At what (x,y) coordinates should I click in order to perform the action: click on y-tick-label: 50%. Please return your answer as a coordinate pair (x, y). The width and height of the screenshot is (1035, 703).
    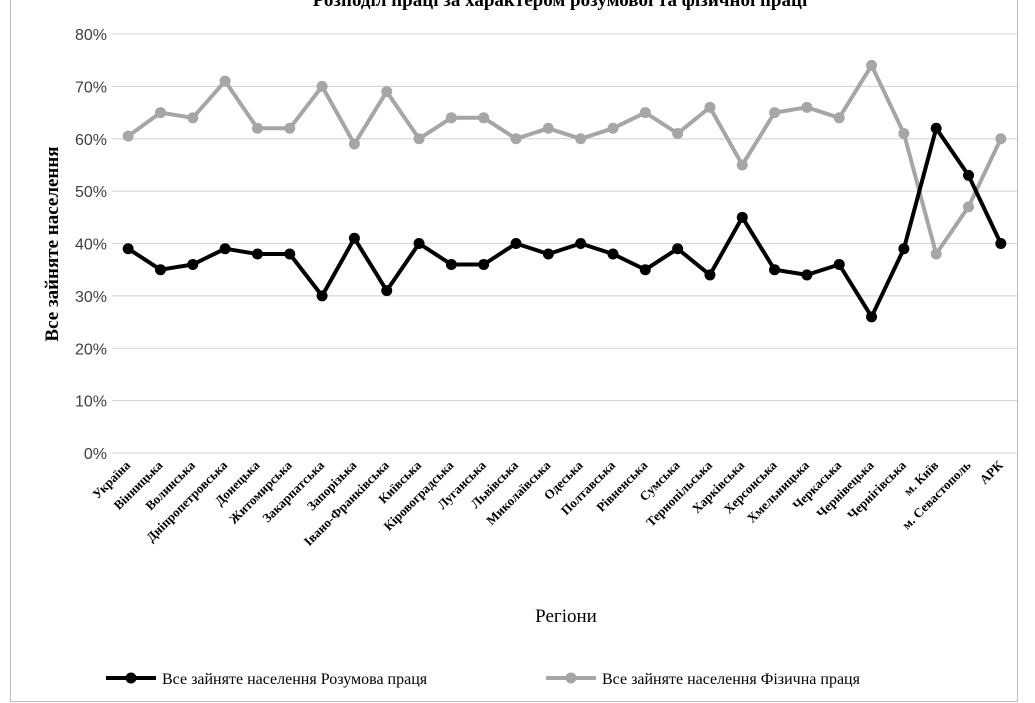
    Looking at the image, I should click on (91, 192).